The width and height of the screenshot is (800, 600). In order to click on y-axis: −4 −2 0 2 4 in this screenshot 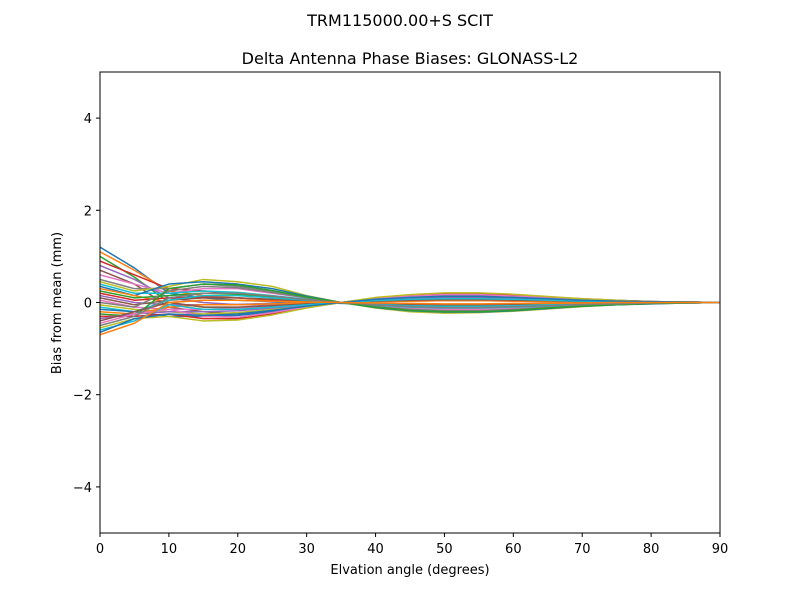, I will do `click(86, 304)`.